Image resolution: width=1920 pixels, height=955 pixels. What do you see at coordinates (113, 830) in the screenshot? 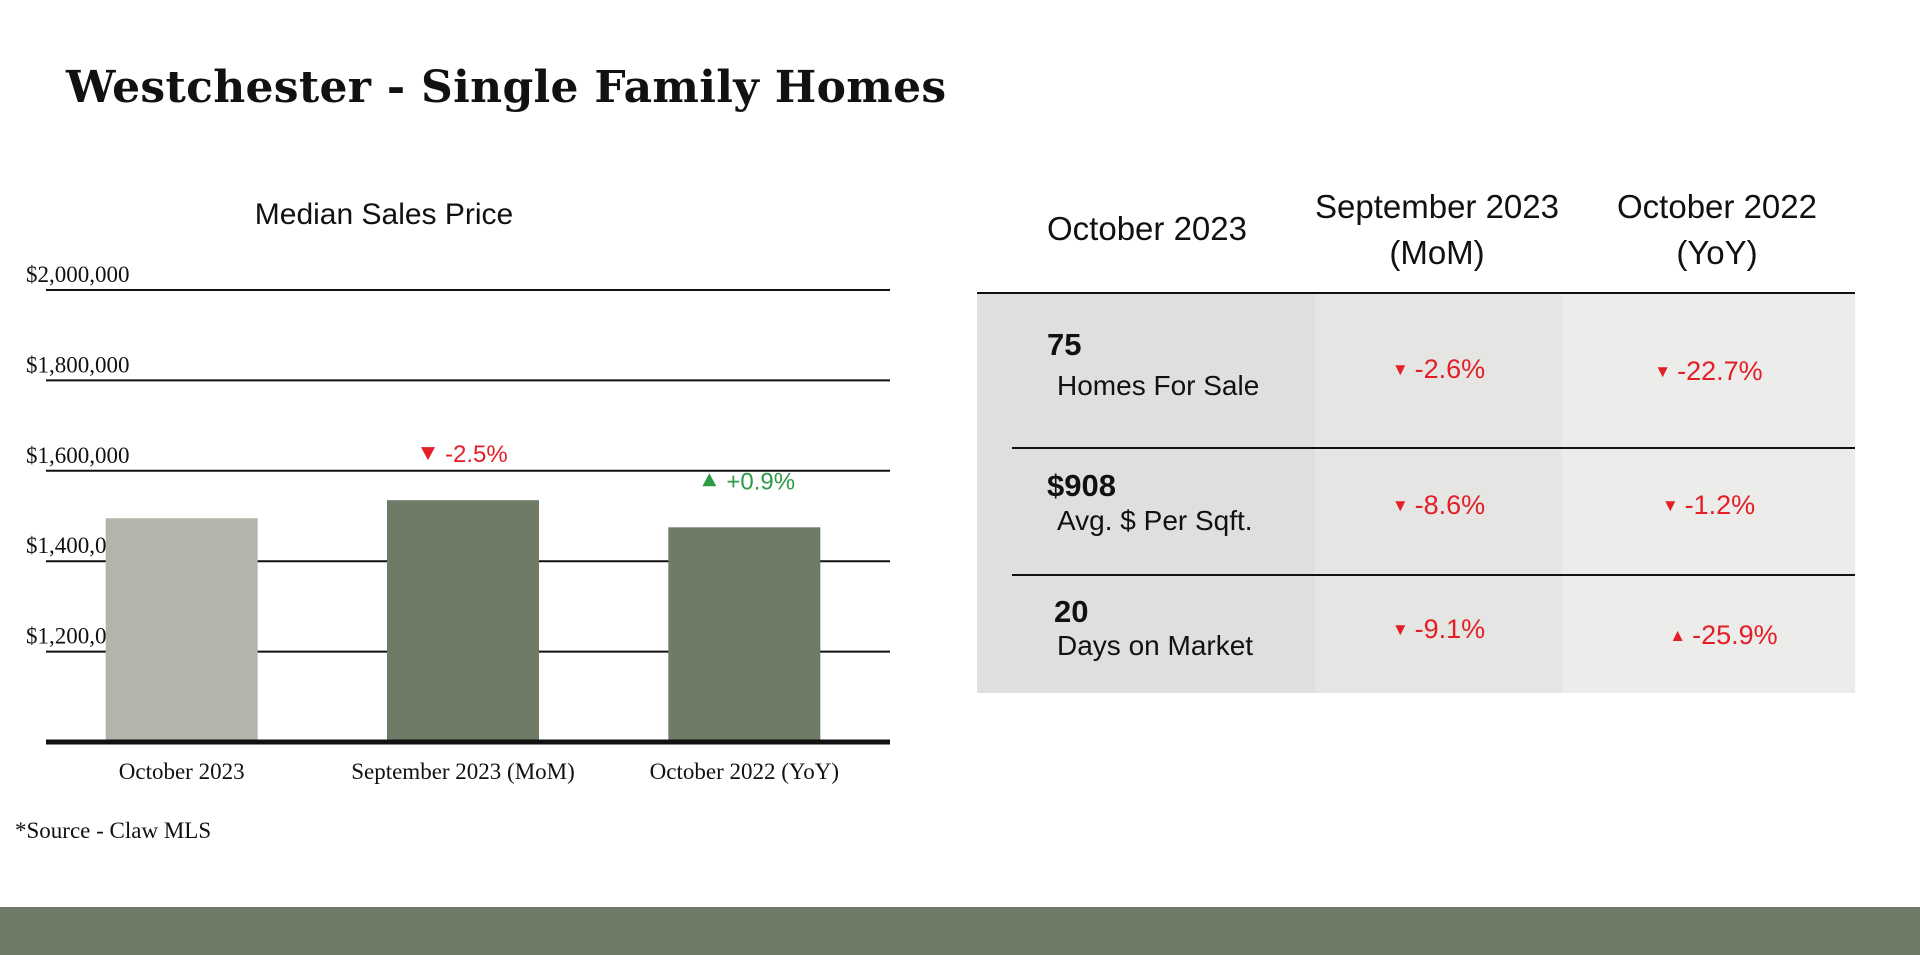
I see `source-note: *Source - Claw MLS` at bounding box center [113, 830].